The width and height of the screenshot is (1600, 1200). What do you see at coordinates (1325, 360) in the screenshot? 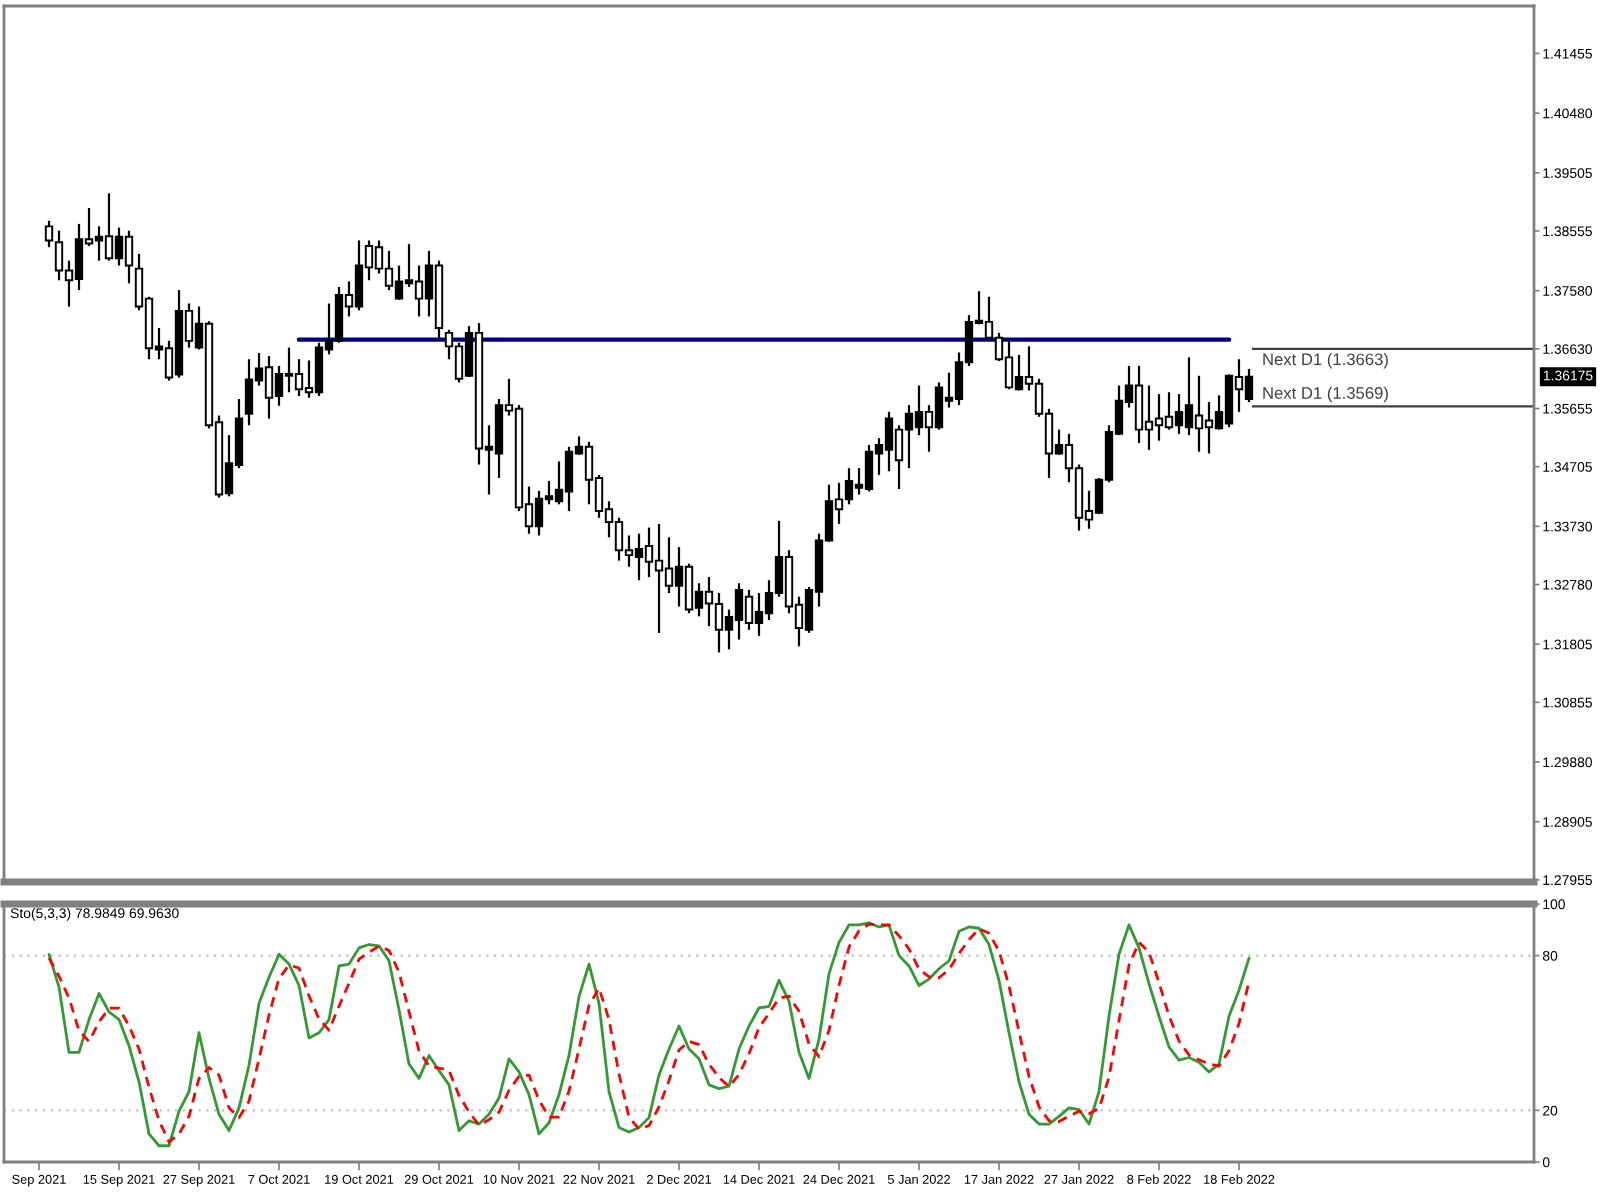
I see `ref-line-label: Next D1 (1.3663)` at bounding box center [1325, 360].